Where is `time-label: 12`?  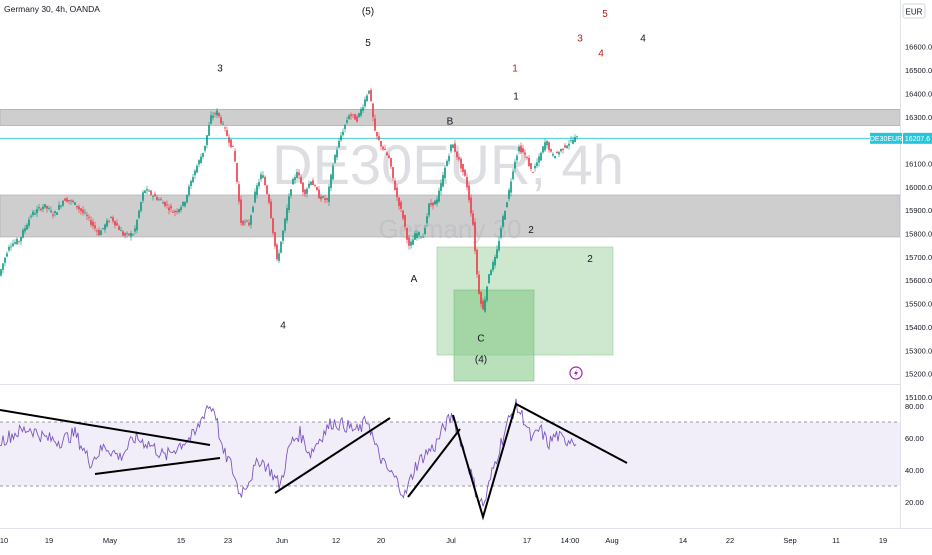 time-label: 12 is located at coordinates (336, 540).